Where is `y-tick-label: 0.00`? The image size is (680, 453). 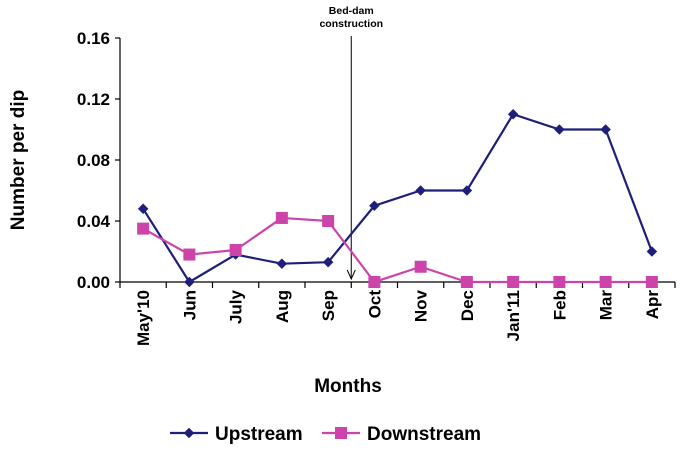 y-tick-label: 0.00 is located at coordinates (93, 282).